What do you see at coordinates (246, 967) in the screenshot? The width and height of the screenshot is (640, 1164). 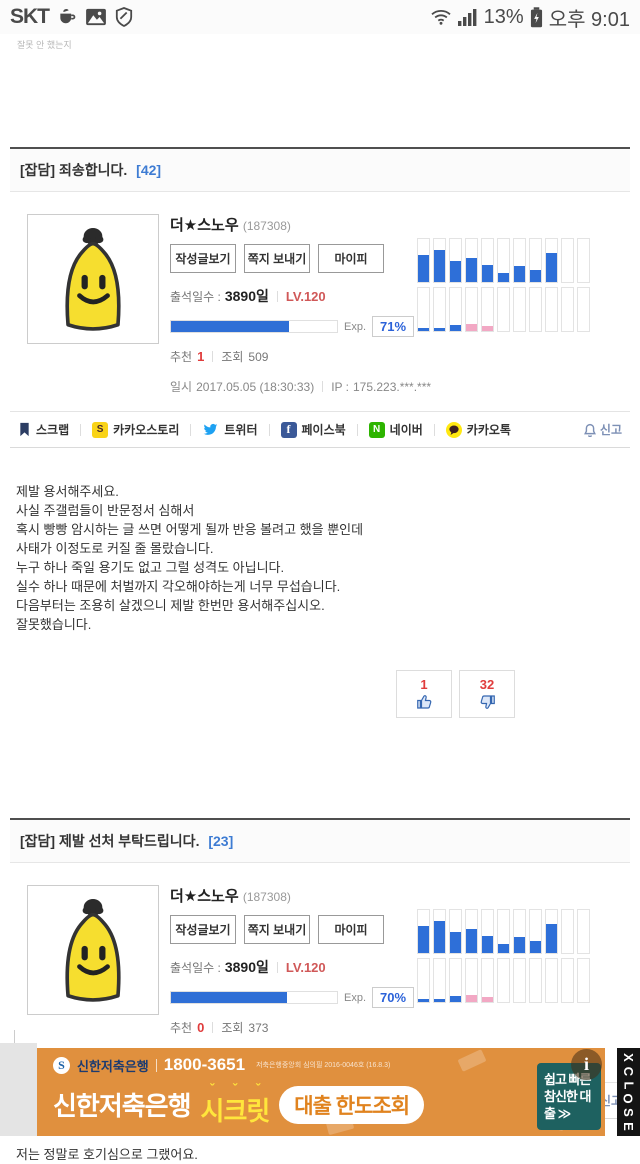 I see `attendance-days: 3890일` at bounding box center [246, 967].